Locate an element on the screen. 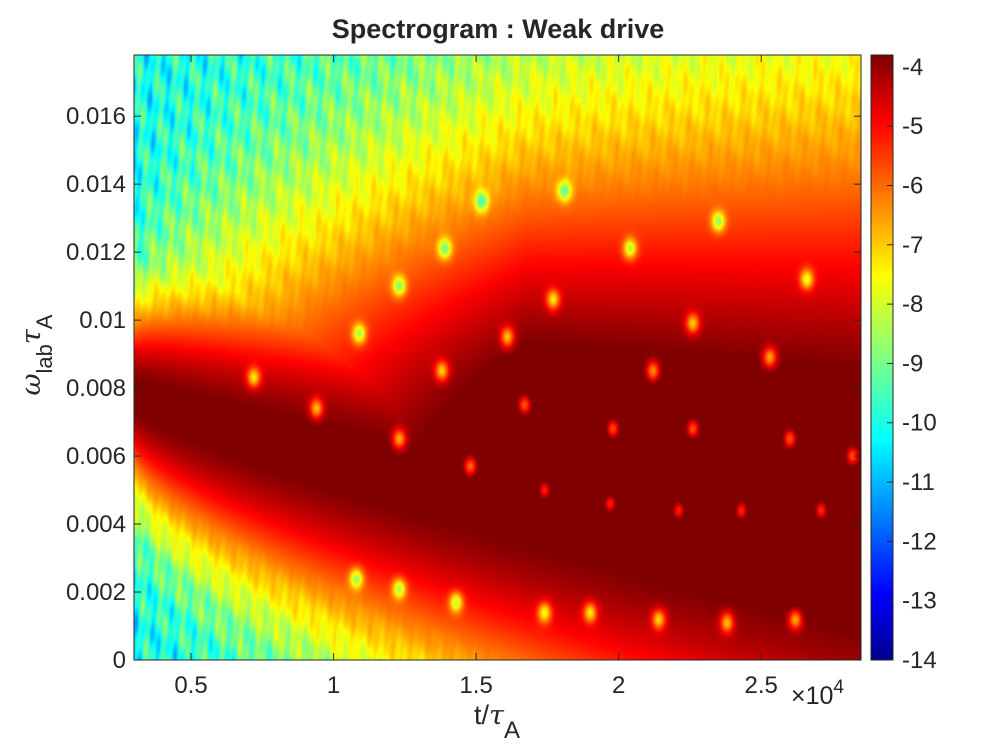 The height and width of the screenshot is (749, 1003). x-tick-label: 2.5 is located at coordinates (761, 685).